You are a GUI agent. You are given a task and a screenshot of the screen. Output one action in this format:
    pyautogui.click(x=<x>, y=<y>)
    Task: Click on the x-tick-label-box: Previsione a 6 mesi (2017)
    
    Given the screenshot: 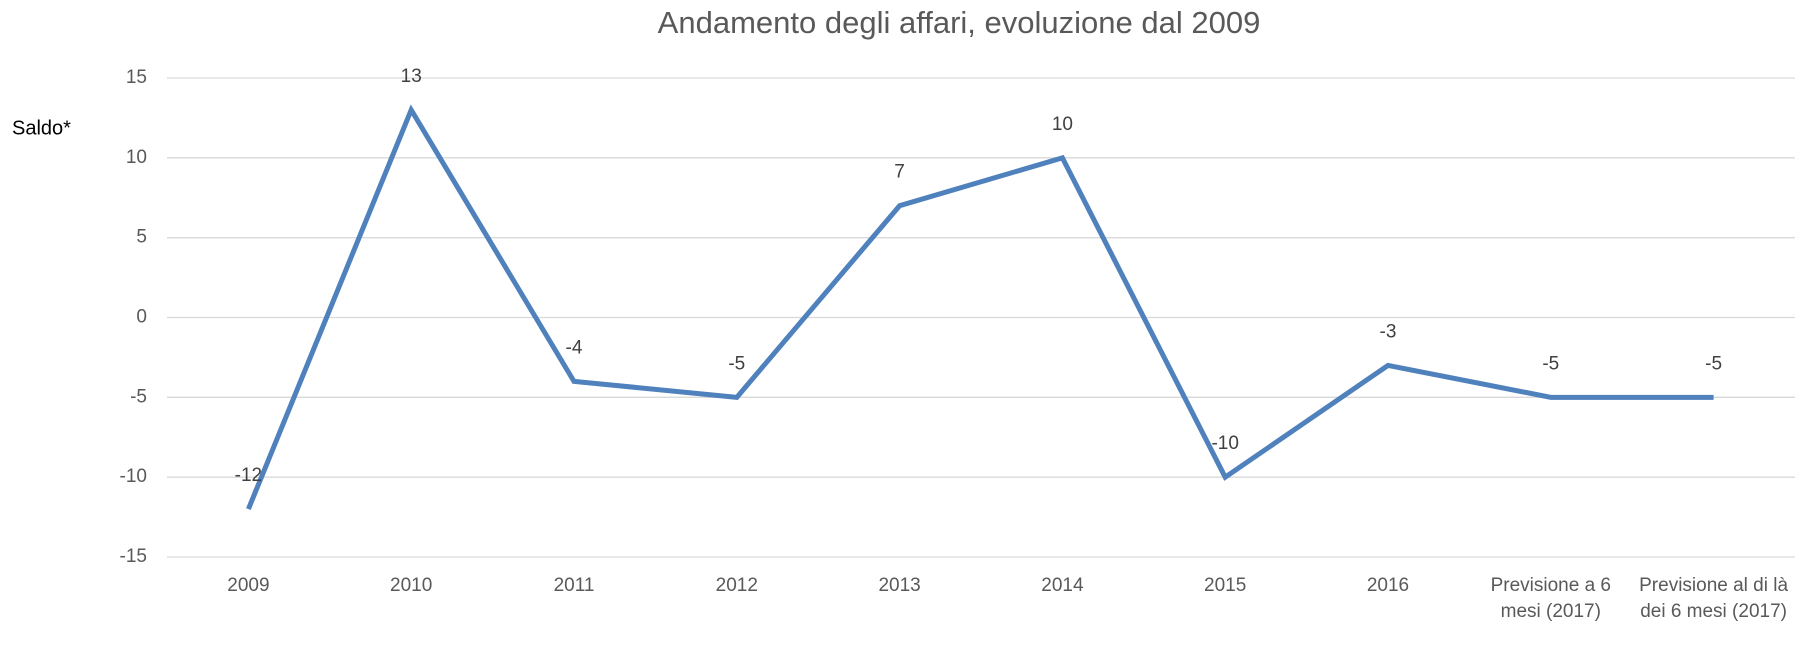 What is the action you would take?
    pyautogui.click(x=1550, y=598)
    